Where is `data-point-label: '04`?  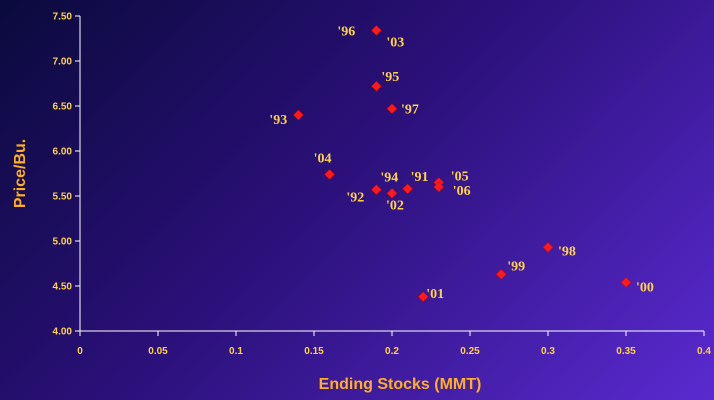 data-point-label: '04 is located at coordinates (323, 158).